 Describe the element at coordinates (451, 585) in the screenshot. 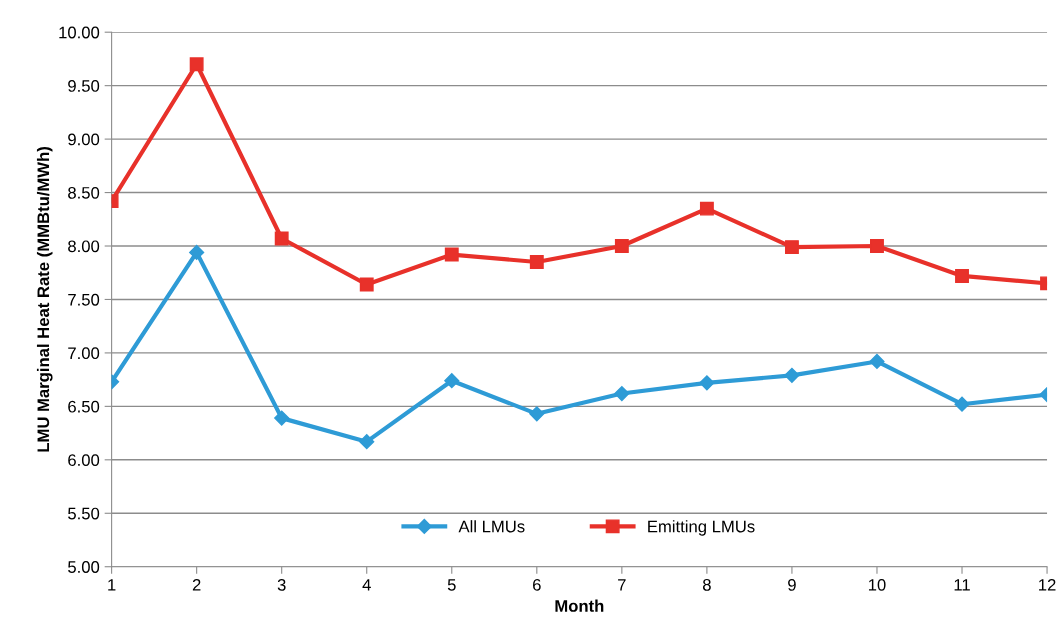

I see `x-tick-label: 5` at that location.